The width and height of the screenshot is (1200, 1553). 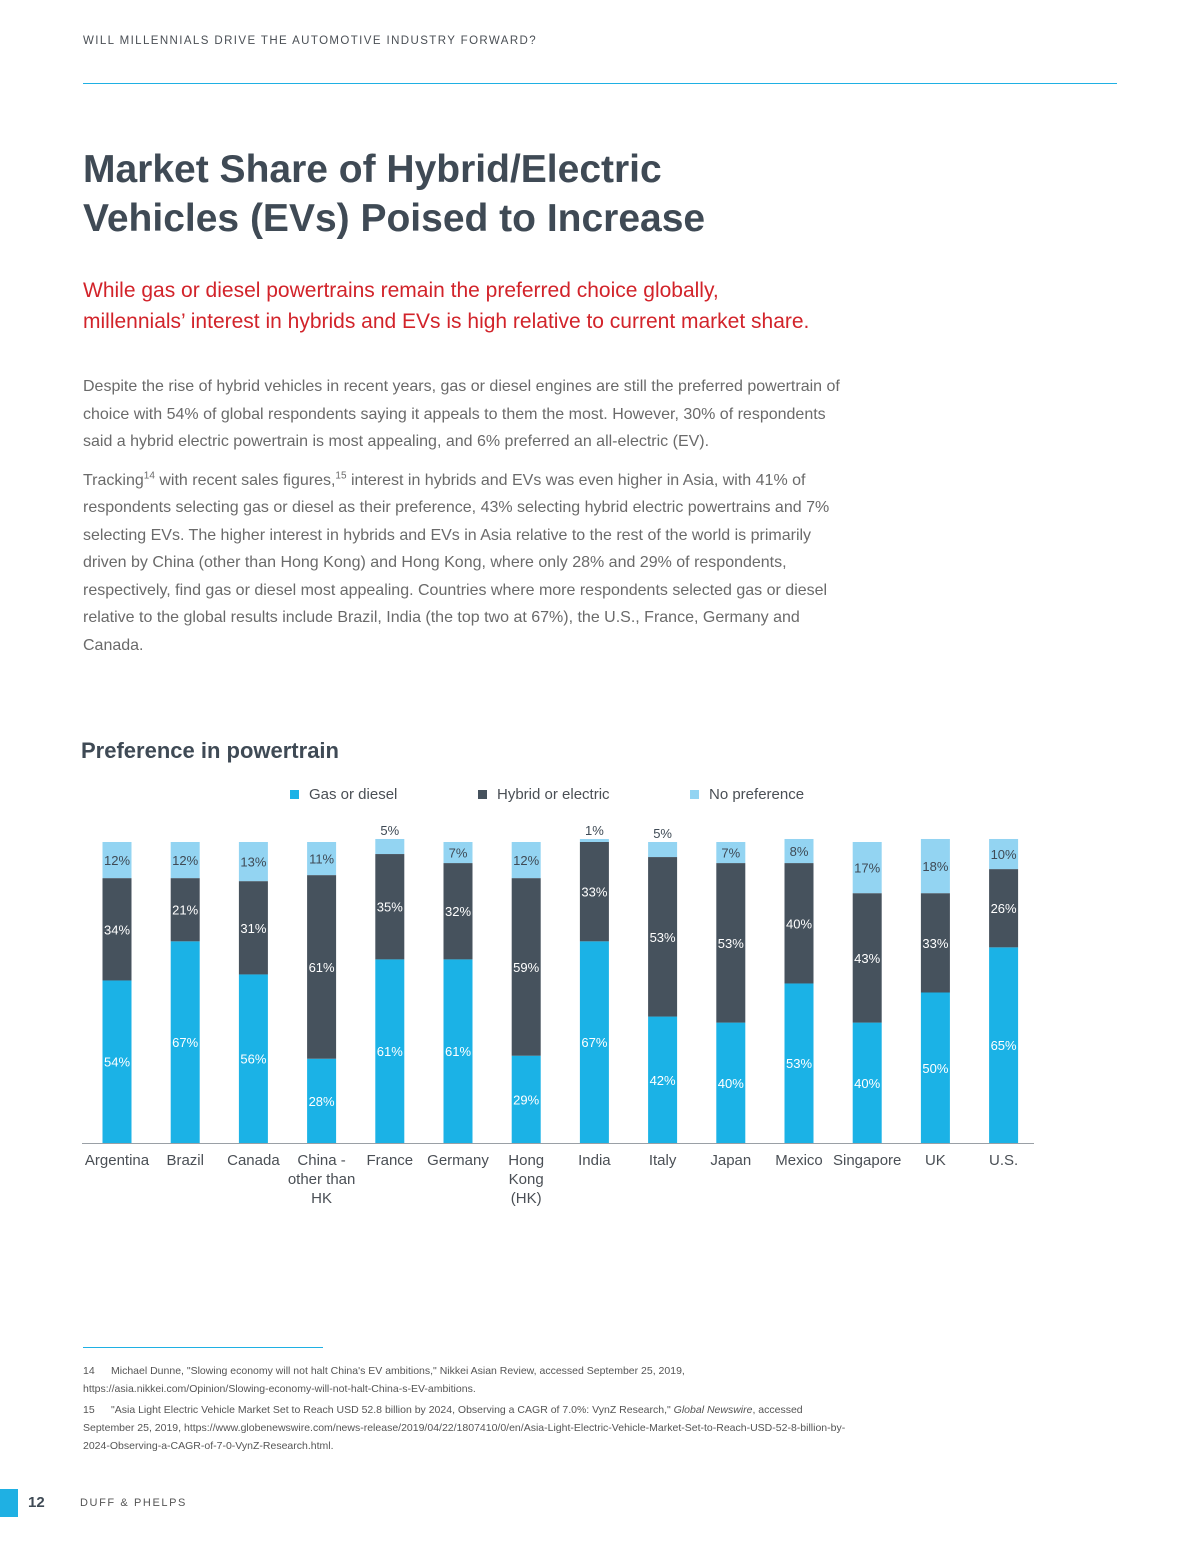 What do you see at coordinates (756, 794) in the screenshot?
I see `legend-label: No preference` at bounding box center [756, 794].